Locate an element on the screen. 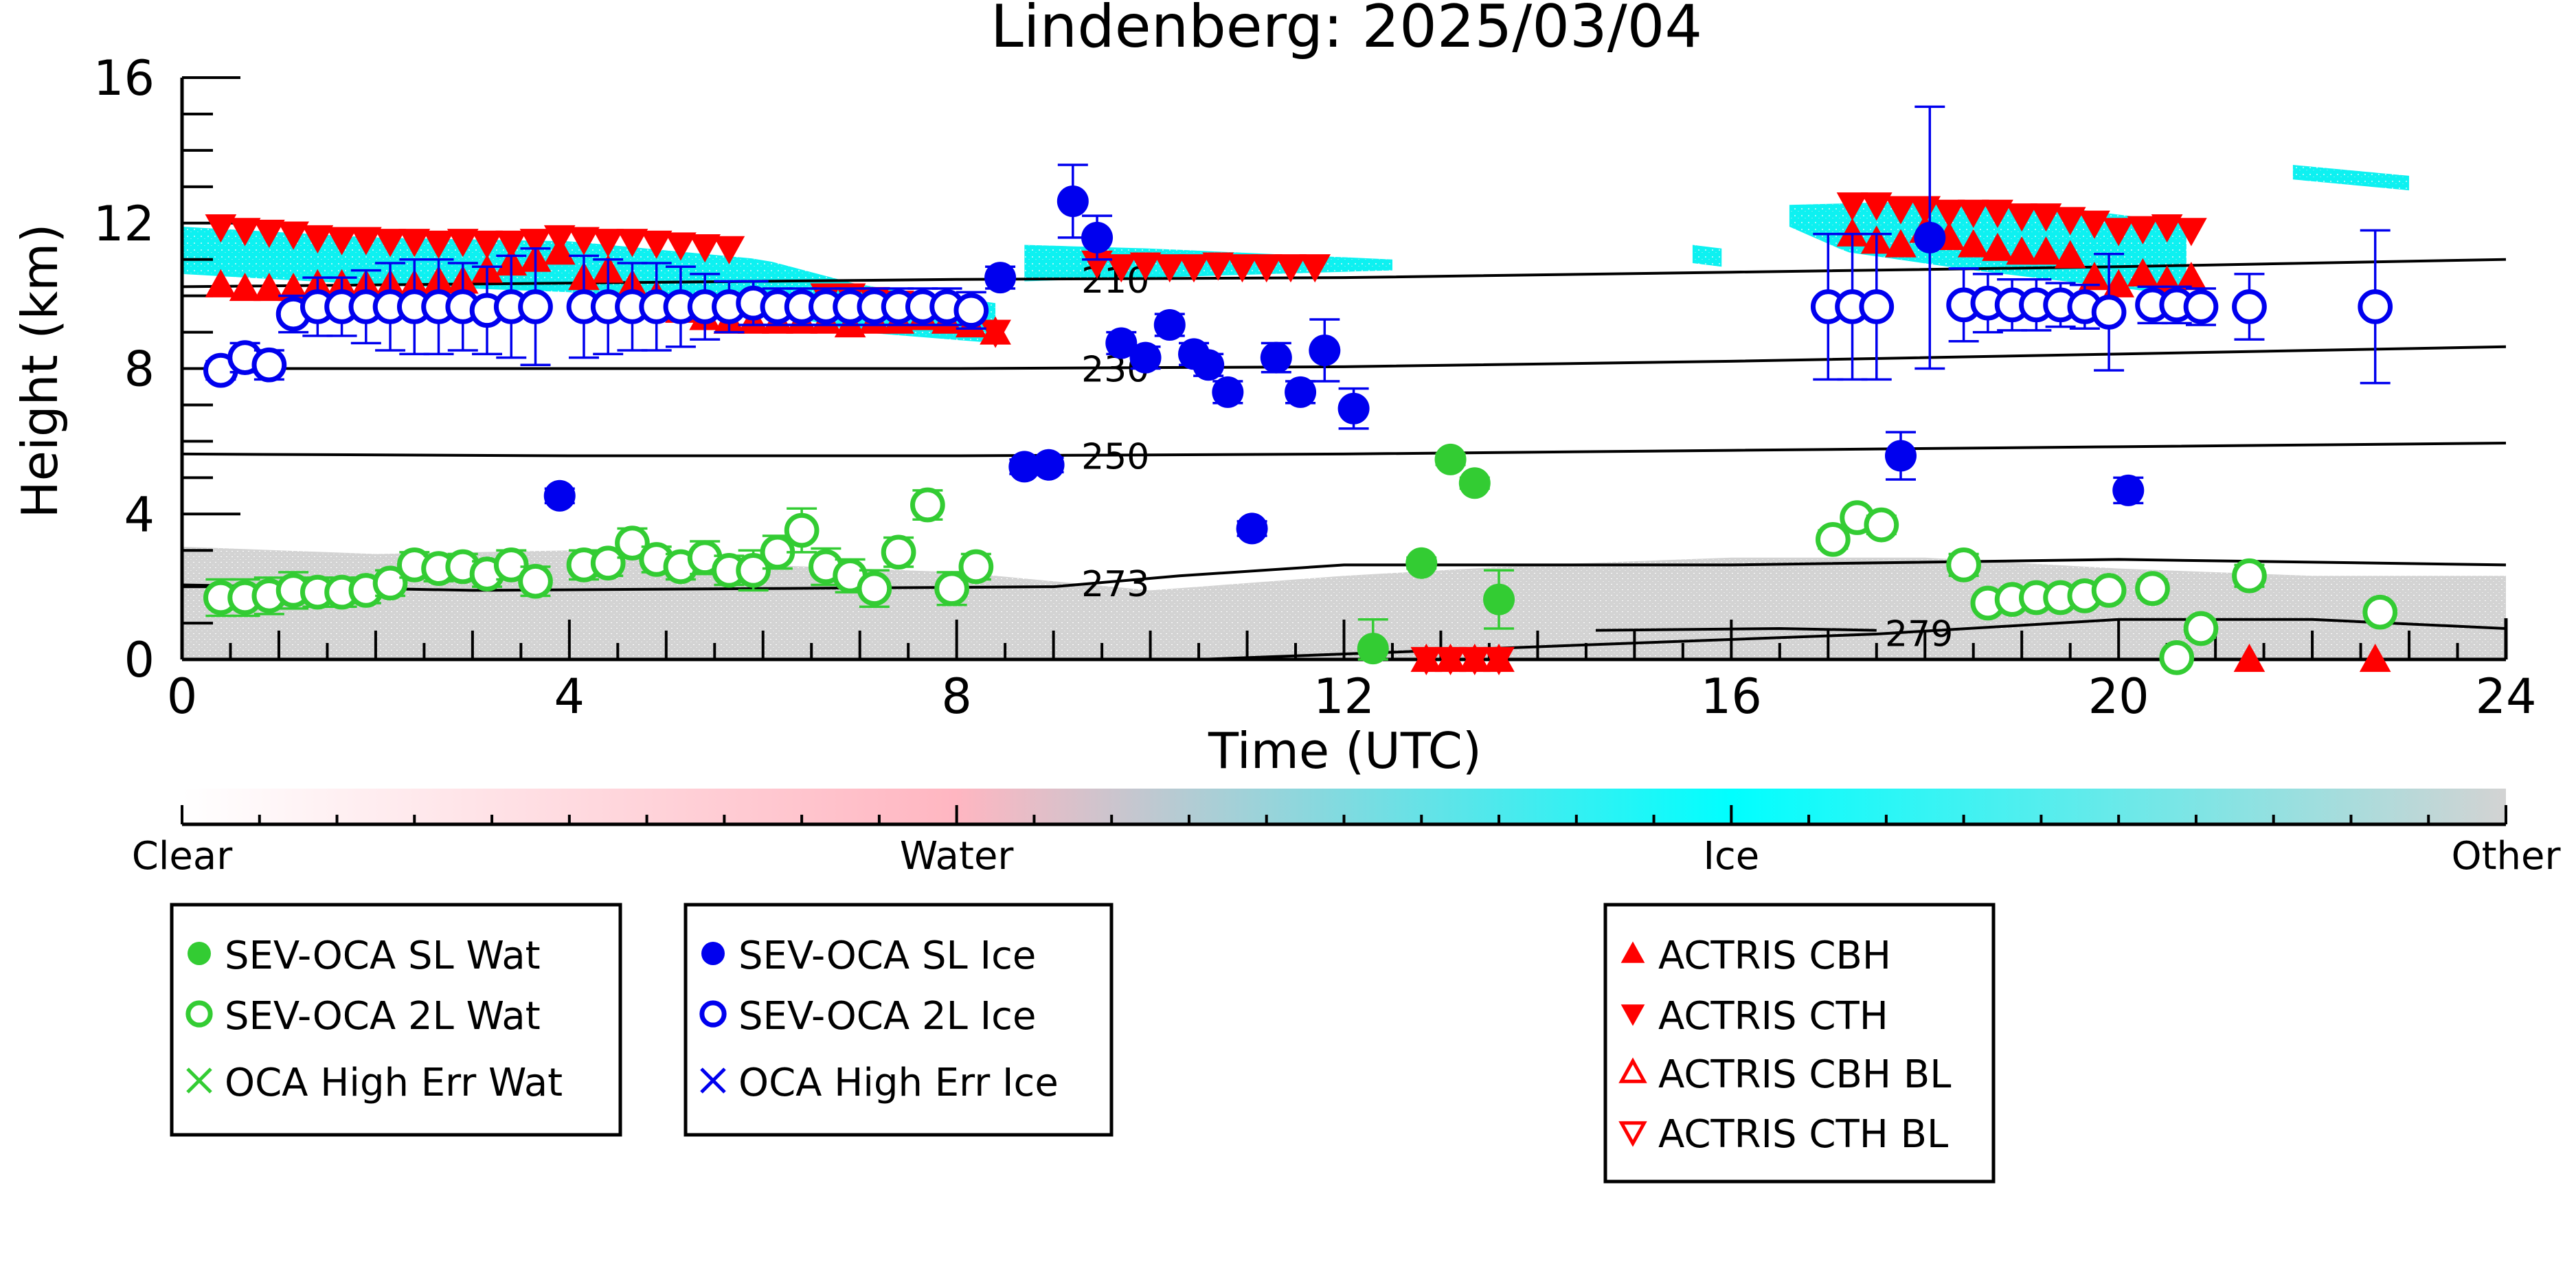 This screenshot has height=1288, width=2576. x-tick-label: 0 is located at coordinates (182, 696).